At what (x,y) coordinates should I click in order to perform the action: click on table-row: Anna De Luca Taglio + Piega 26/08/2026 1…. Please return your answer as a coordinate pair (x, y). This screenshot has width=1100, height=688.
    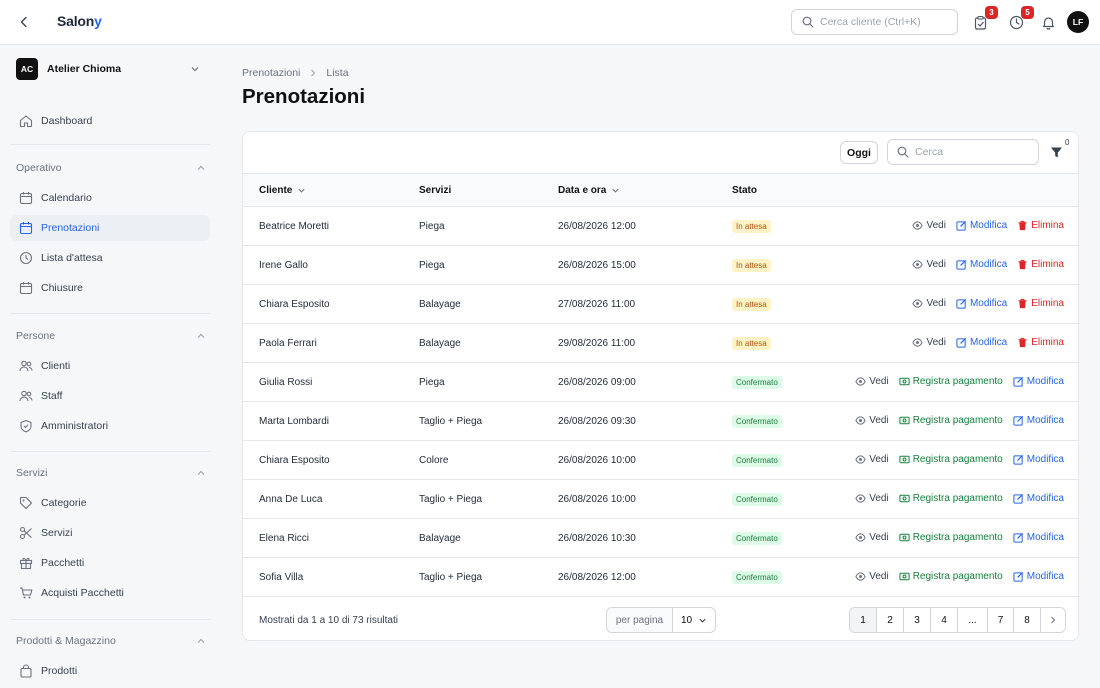
    Looking at the image, I should click on (660, 499).